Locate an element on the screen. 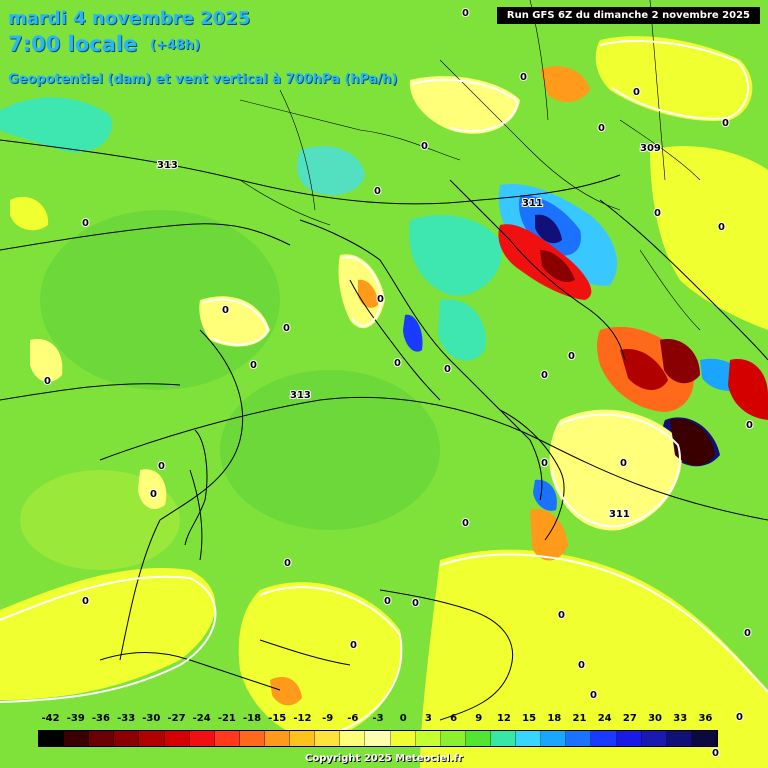 Image resolution: width=768 pixels, height=768 pixels. legend-tick-label: -15 is located at coordinates (277, 718).